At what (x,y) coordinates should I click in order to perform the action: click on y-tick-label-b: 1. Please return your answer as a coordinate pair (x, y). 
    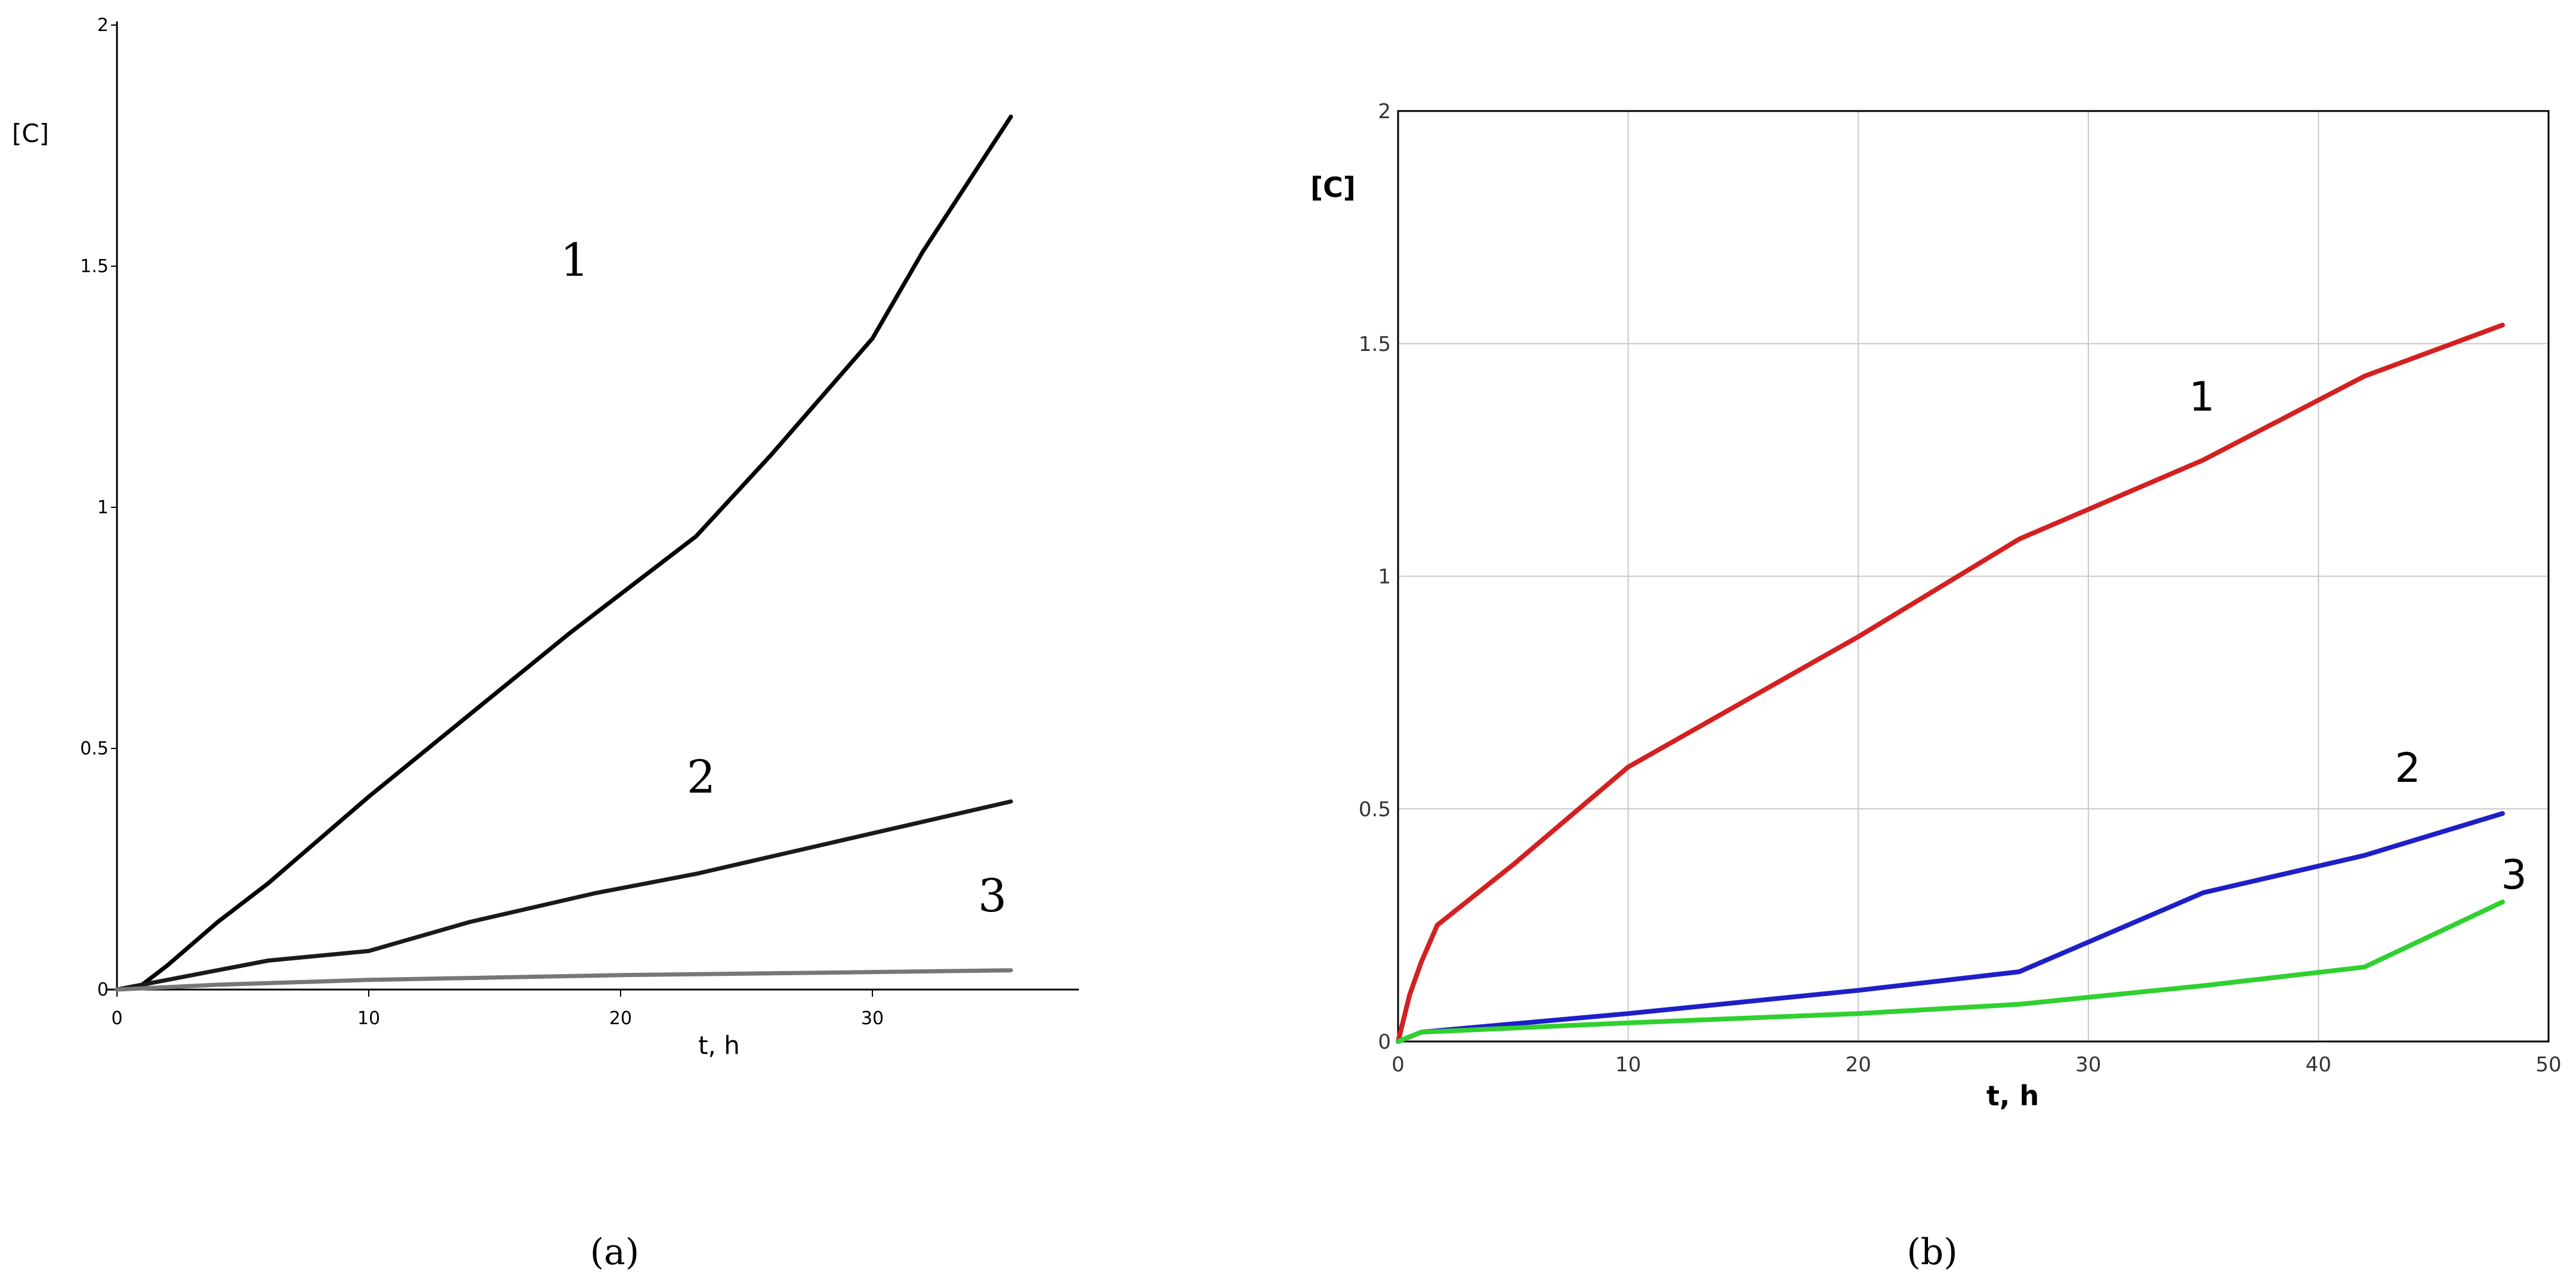
    Looking at the image, I should click on (1384, 577).